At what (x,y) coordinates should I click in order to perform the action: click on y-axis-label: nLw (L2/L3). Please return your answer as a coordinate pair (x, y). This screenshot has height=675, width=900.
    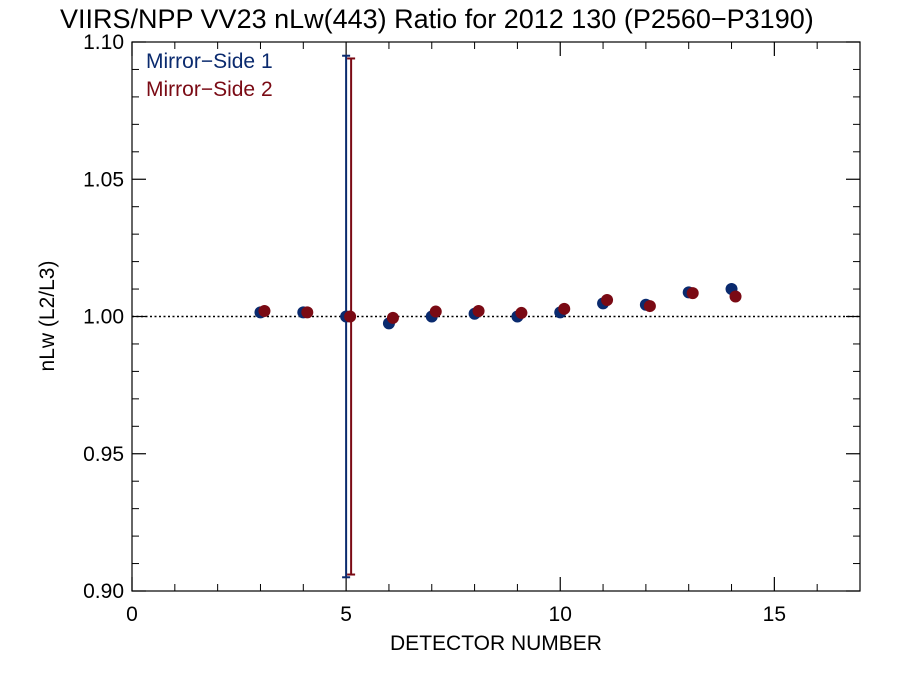
    Looking at the image, I should click on (47, 316).